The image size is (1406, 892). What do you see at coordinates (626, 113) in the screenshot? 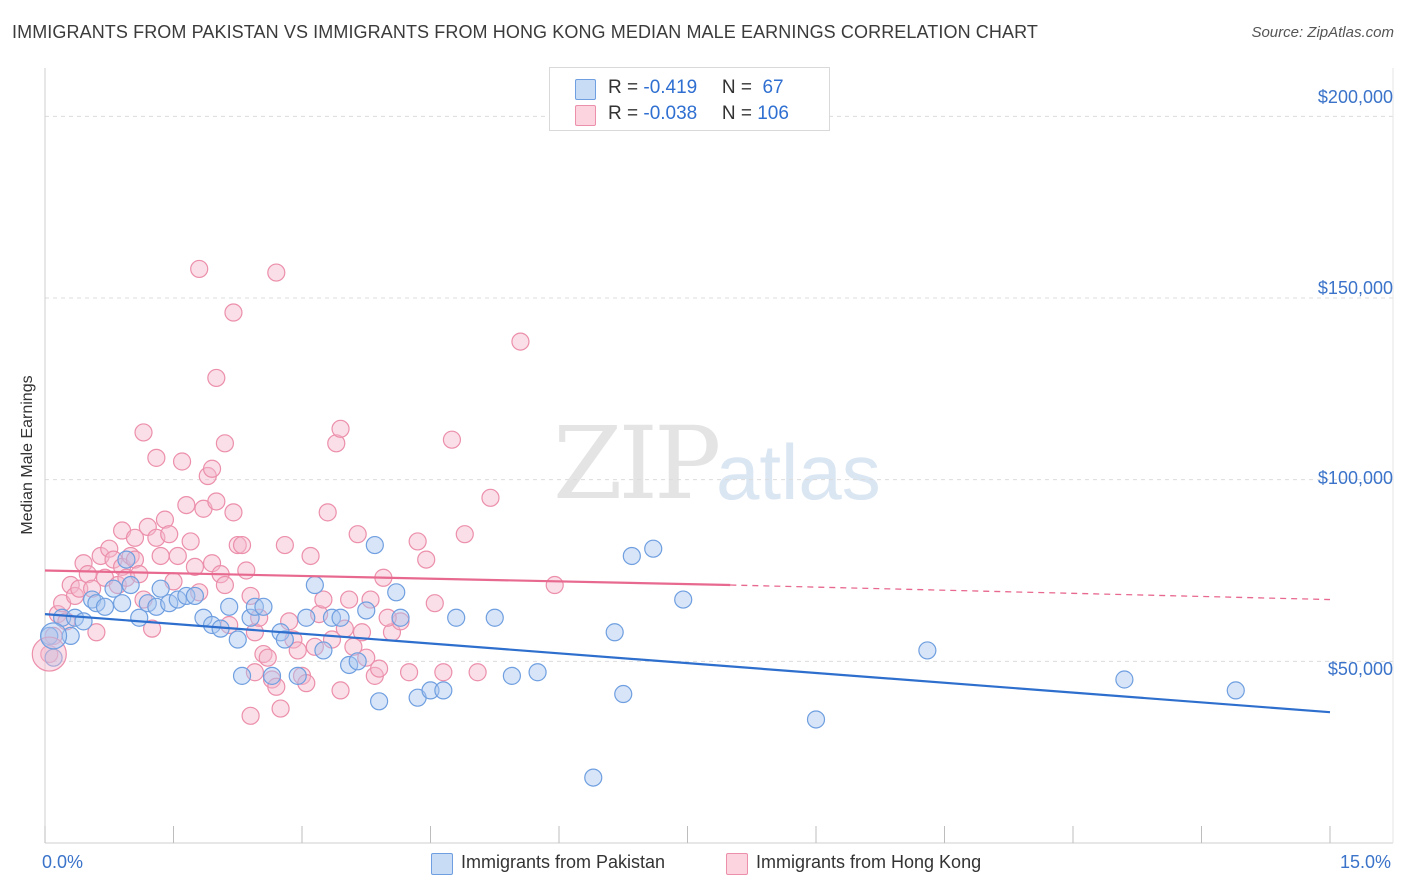
I see `legend-r-label: R =` at bounding box center [626, 113].